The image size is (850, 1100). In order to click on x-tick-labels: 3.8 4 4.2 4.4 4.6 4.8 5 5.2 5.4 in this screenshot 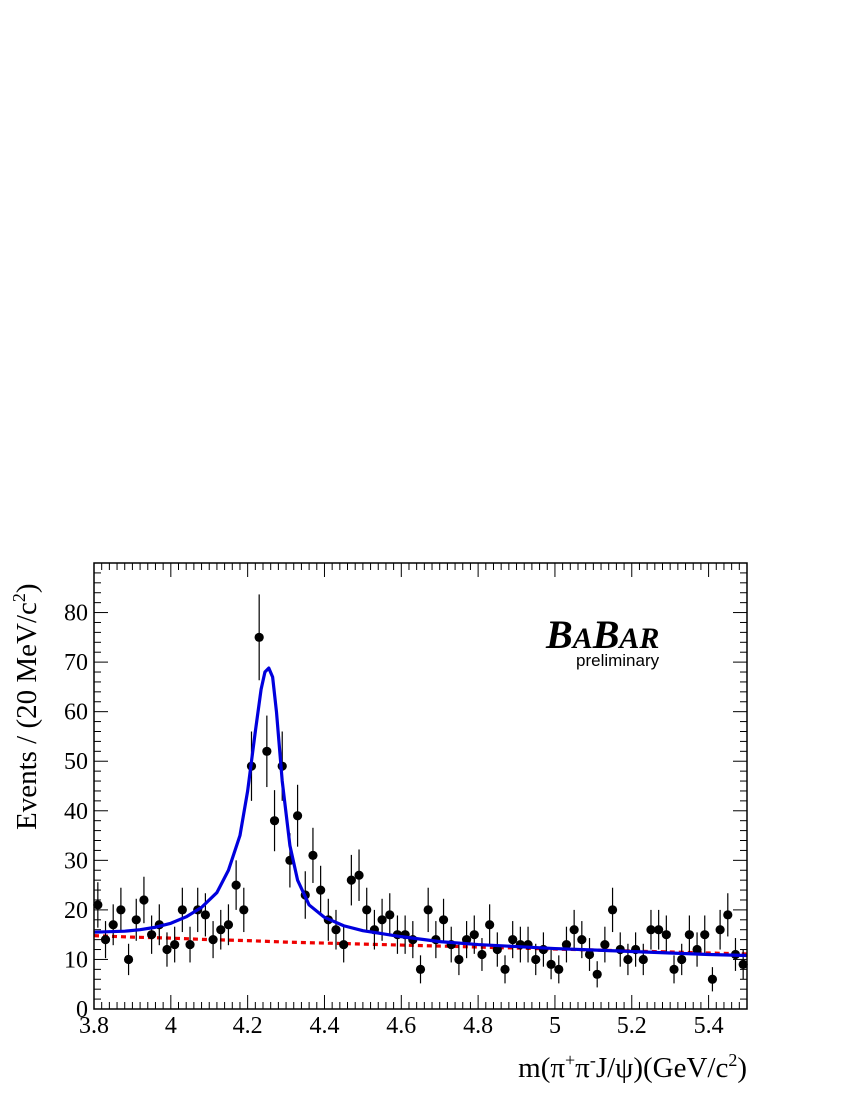, I will do `click(401, 1026)`.